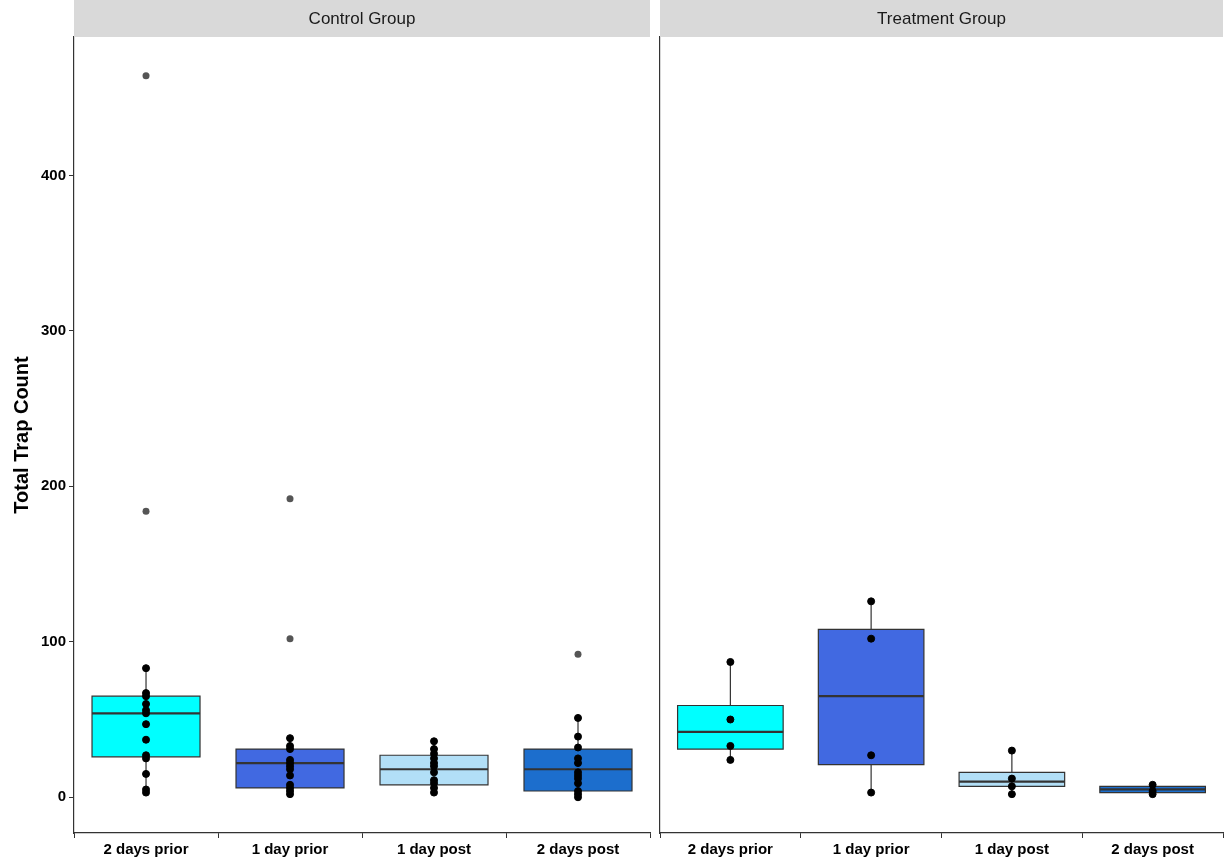  What do you see at coordinates (54, 640) in the screenshot?
I see `y-tick-label: 100` at bounding box center [54, 640].